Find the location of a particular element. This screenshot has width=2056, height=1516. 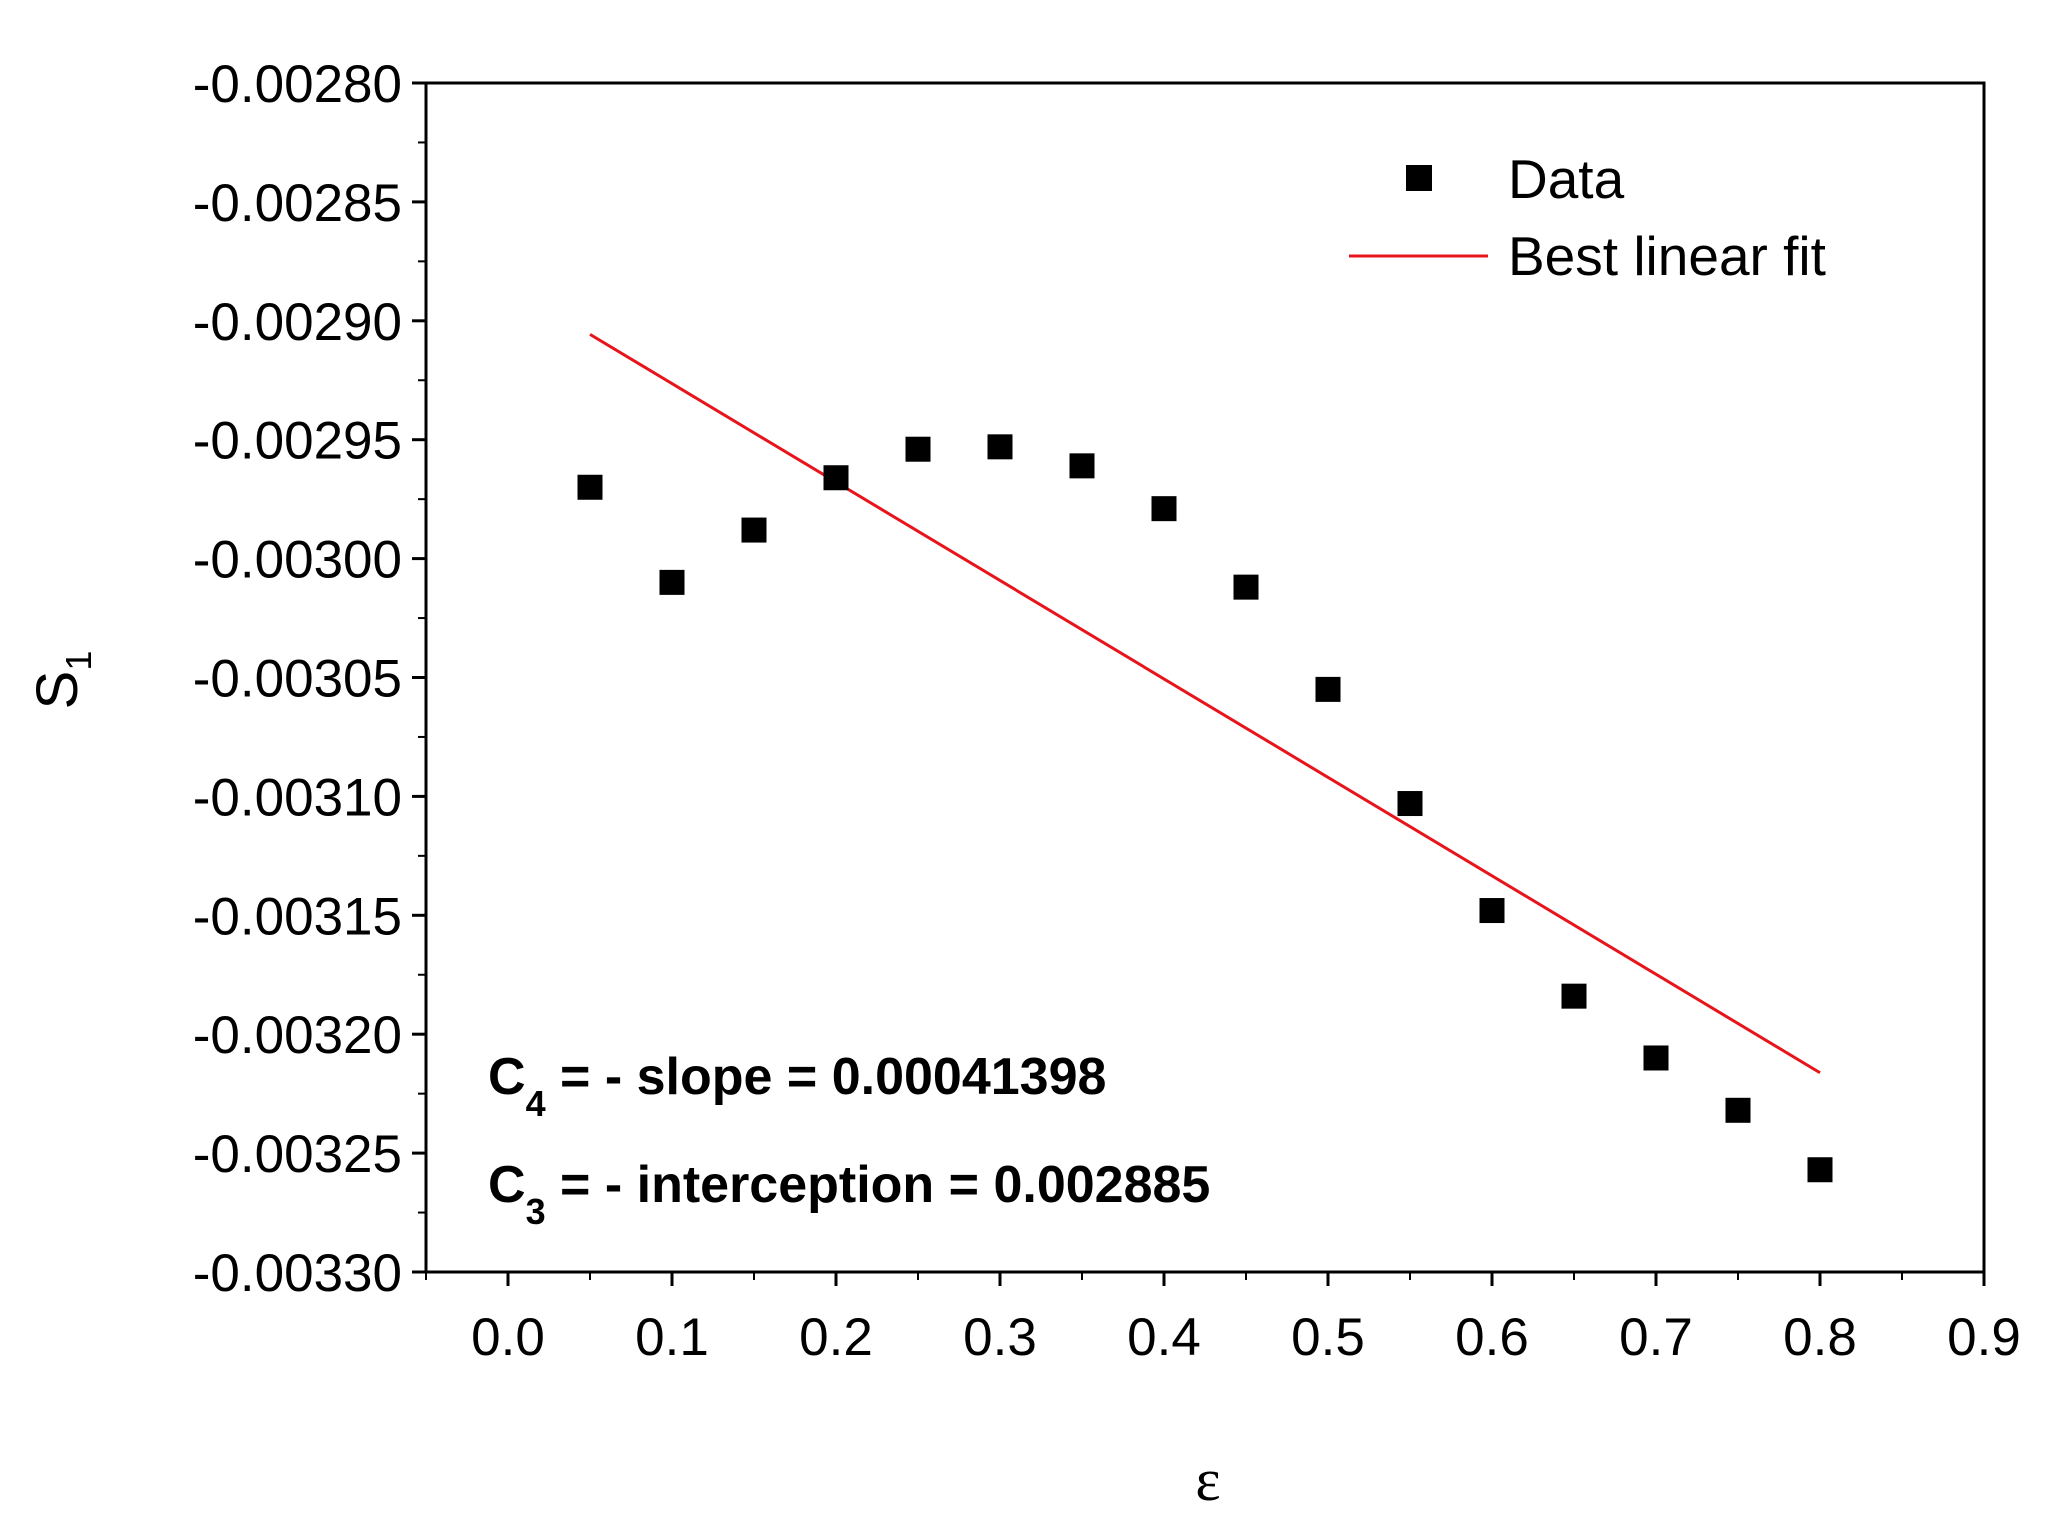

annotation-slope-main: C is located at coordinates (507, 1077).